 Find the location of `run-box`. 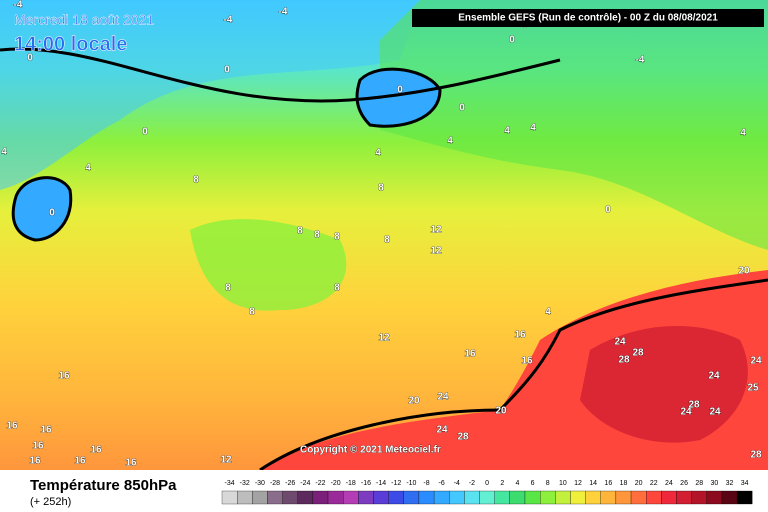

run-box is located at coordinates (588, 18).